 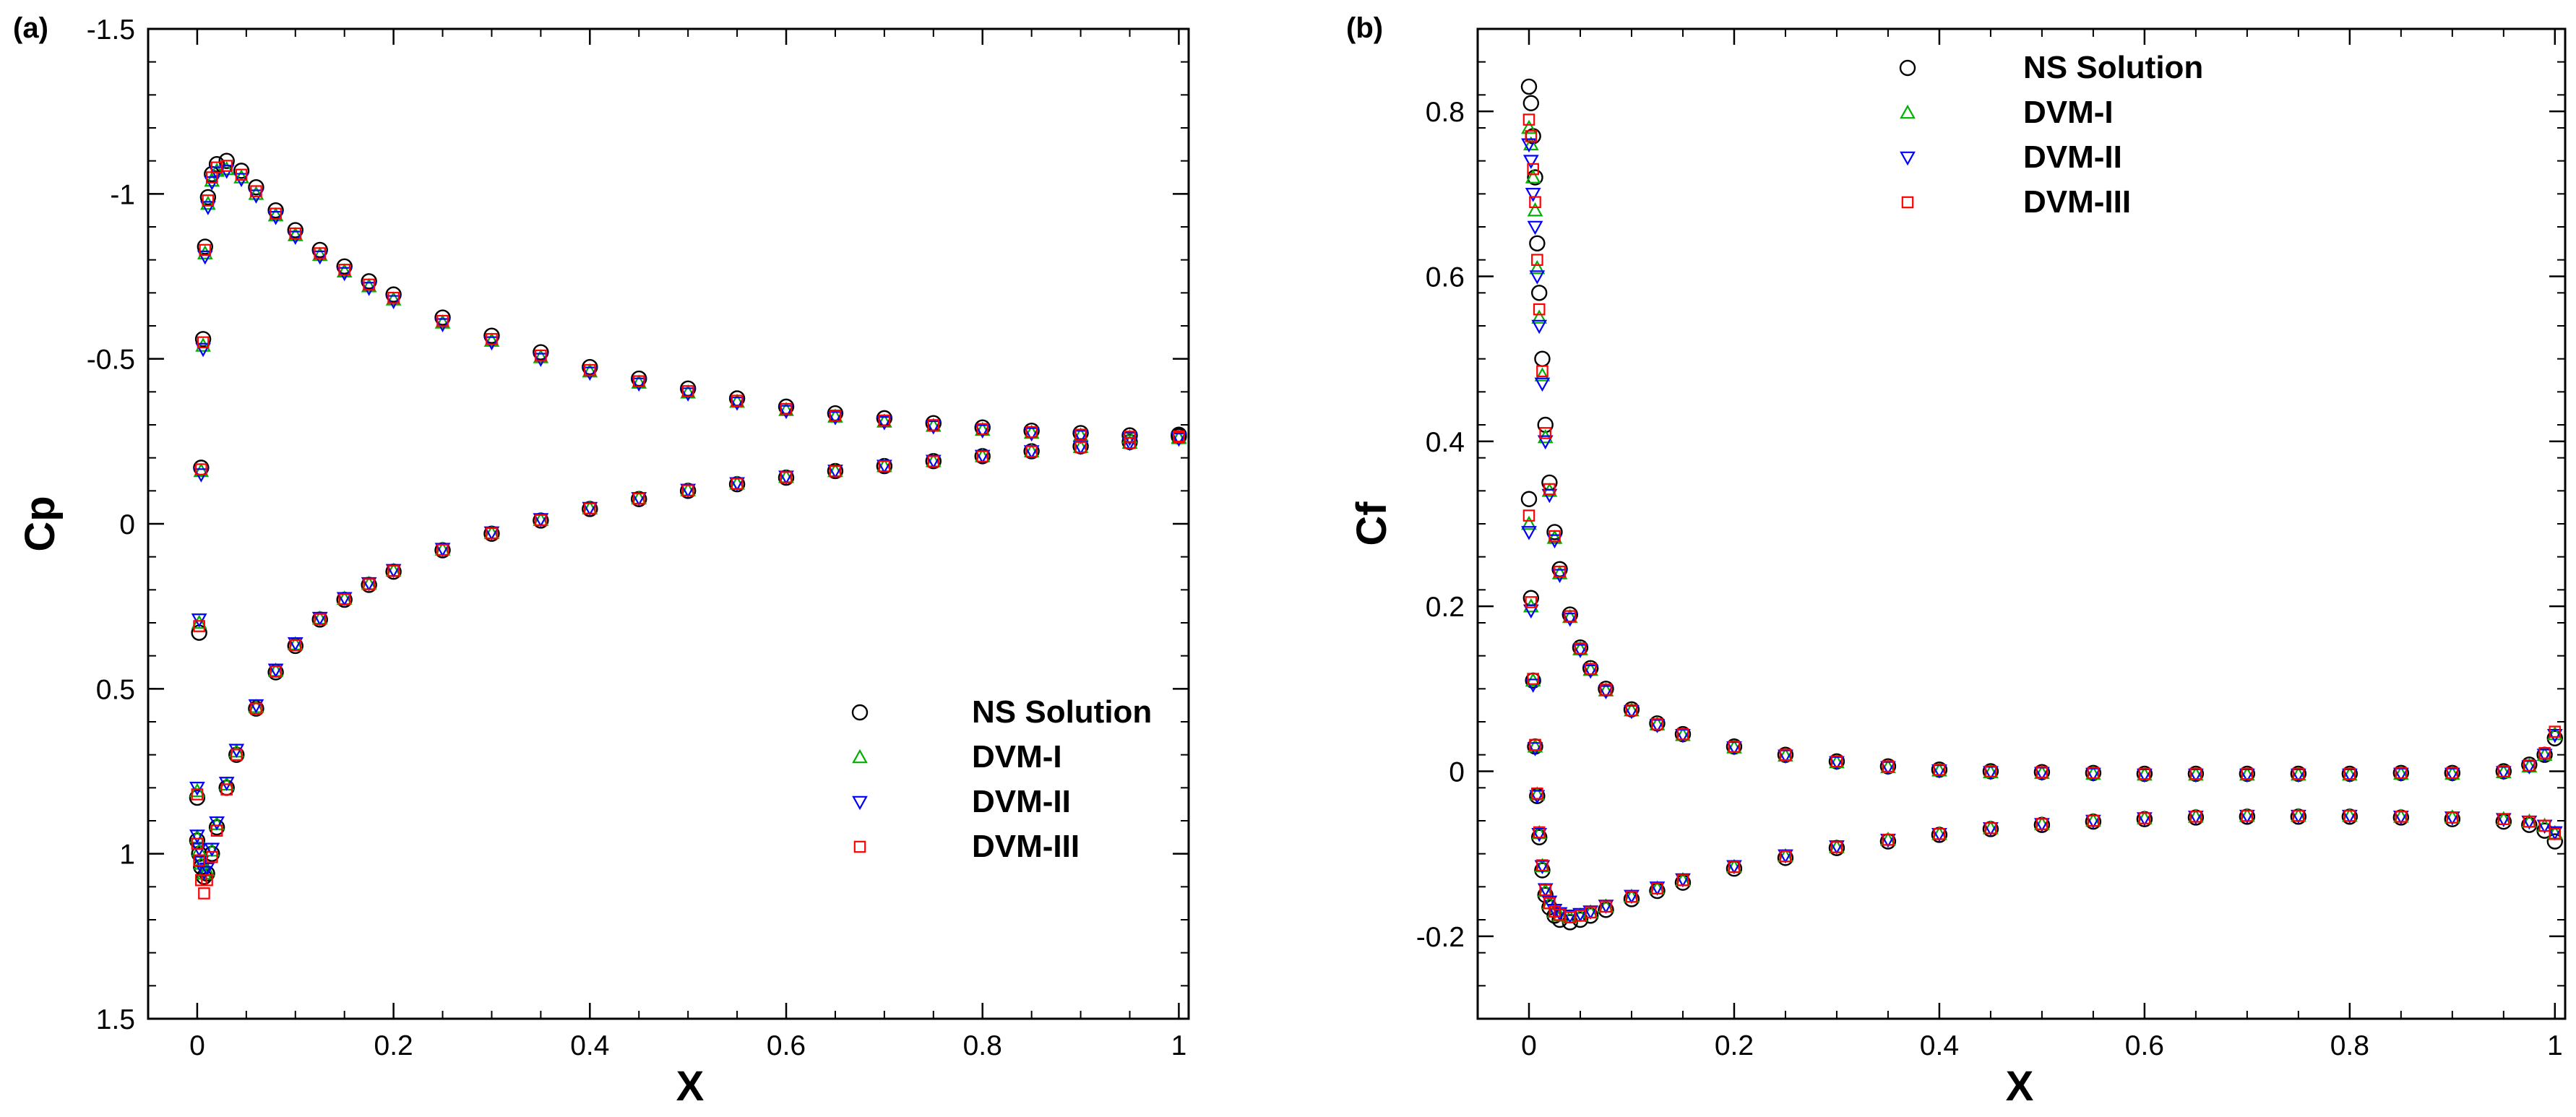 I want to click on y-tick-label: -1.5, so click(x=111, y=30).